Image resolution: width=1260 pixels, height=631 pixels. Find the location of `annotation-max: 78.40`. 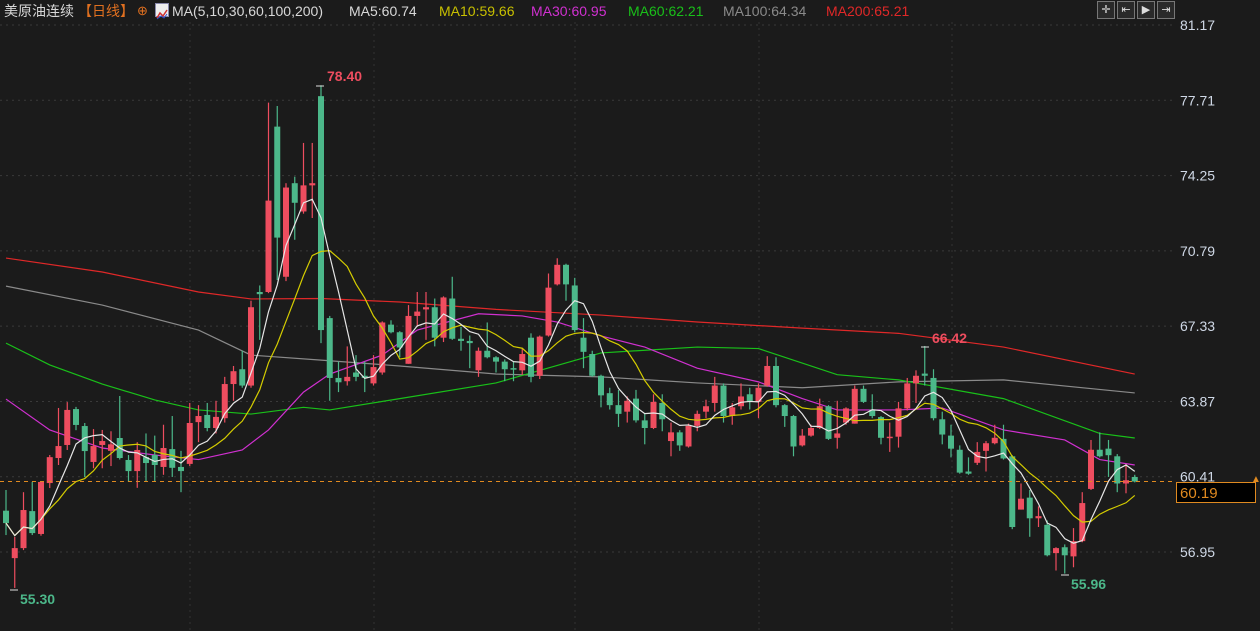

annotation-max: 78.40 is located at coordinates (344, 76).